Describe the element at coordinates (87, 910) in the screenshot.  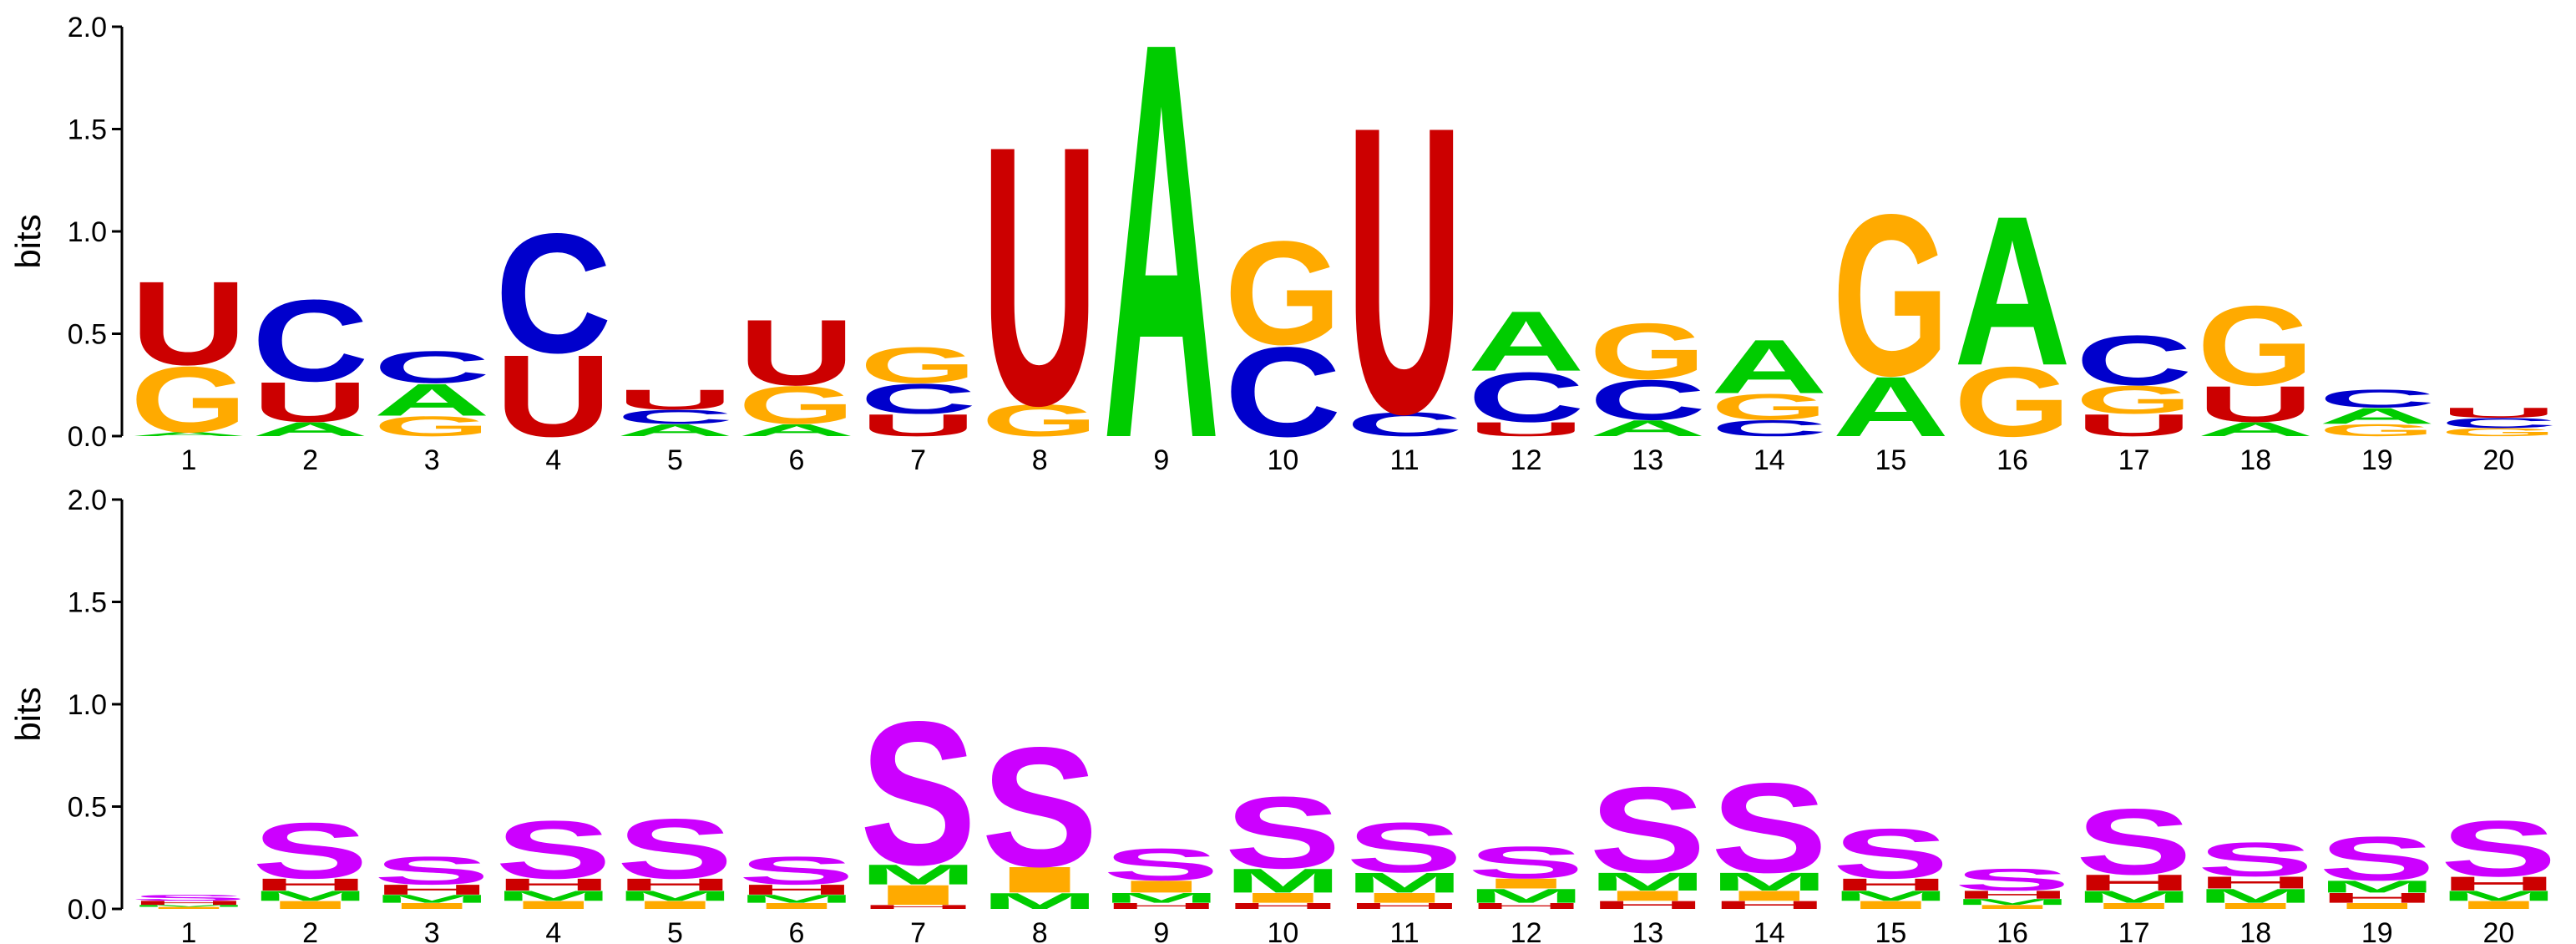
I see `y-tick-label: 0.0` at that location.